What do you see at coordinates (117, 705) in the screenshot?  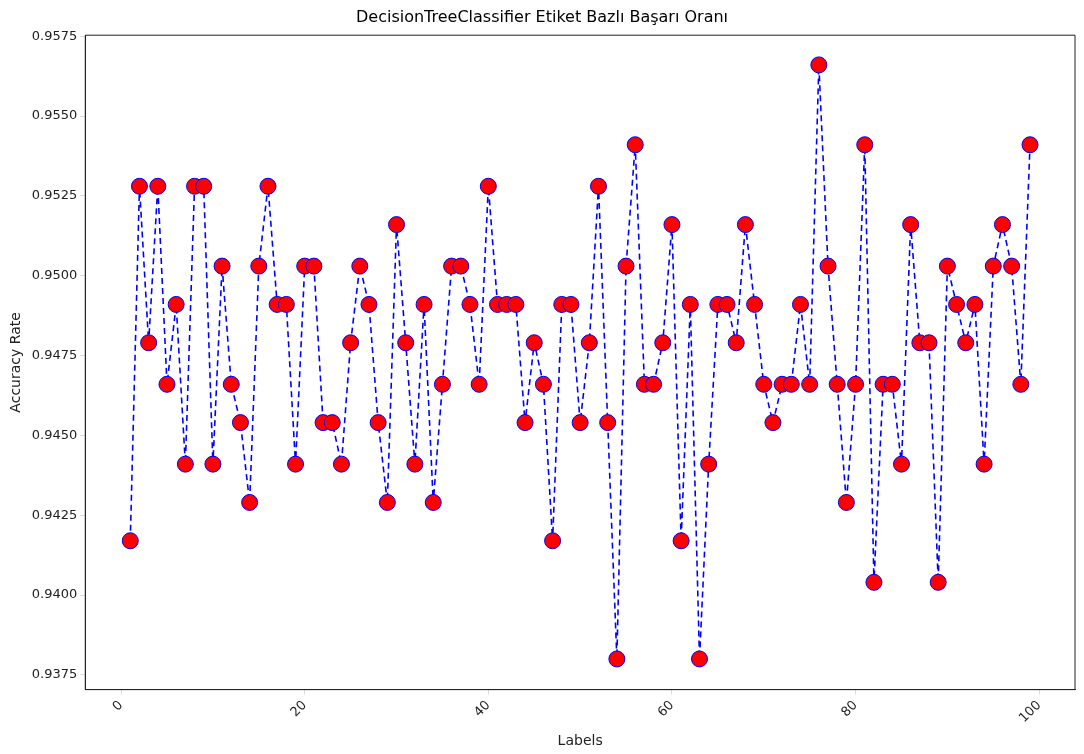 I see `x-tick-label: 0` at bounding box center [117, 705].